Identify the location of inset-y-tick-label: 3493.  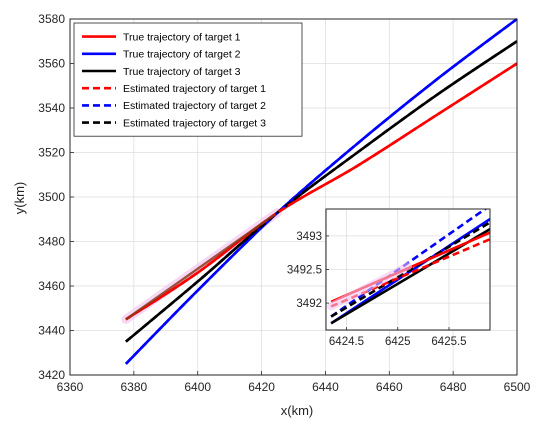
(309, 237).